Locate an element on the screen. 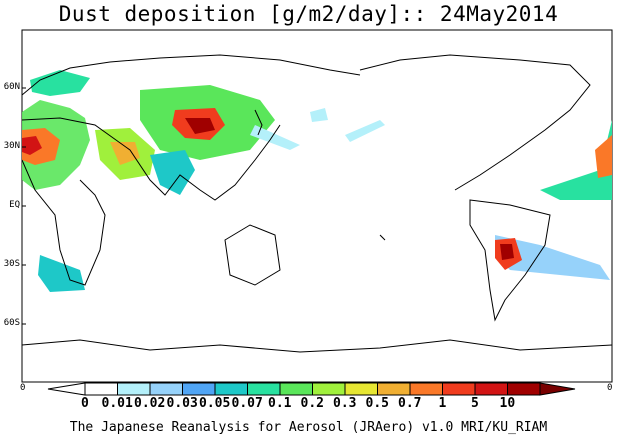 The width and height of the screenshot is (617, 438). dust-plume-arabia-core is located at coordinates (125, 153).